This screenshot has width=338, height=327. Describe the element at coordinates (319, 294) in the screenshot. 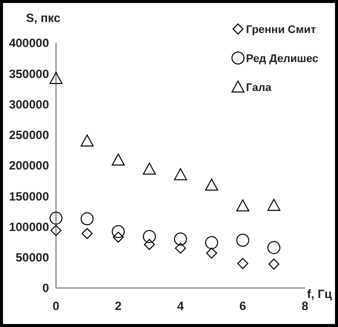

I see `x-axis-title: f, Гц` at that location.